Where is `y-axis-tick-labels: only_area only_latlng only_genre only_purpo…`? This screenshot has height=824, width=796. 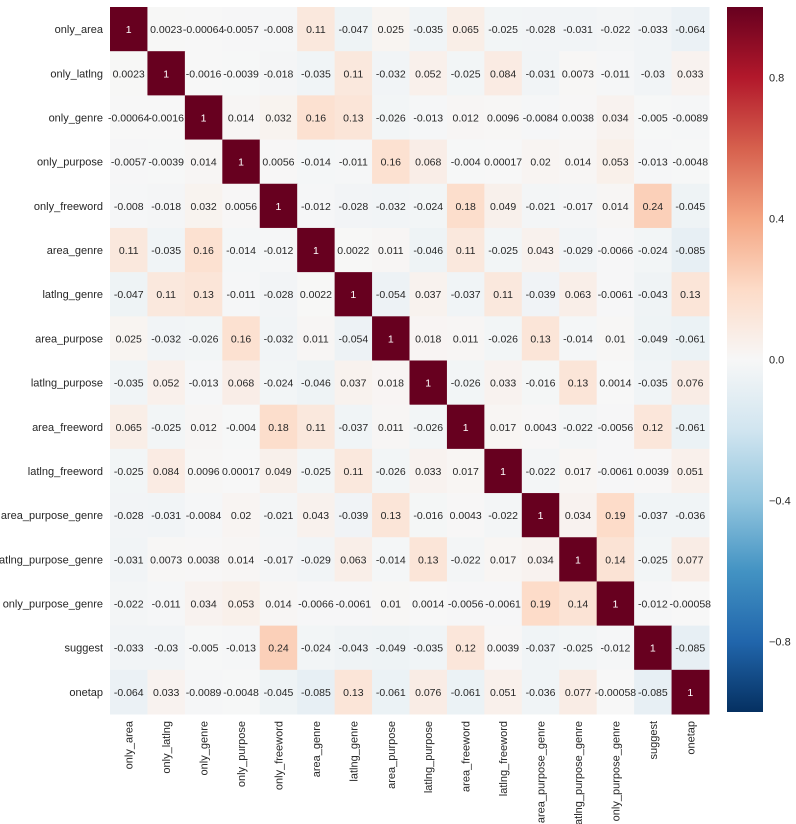
y-axis-tick-labels: only_area only_latlng only_genre only_purpo… is located at coordinates (52, 361).